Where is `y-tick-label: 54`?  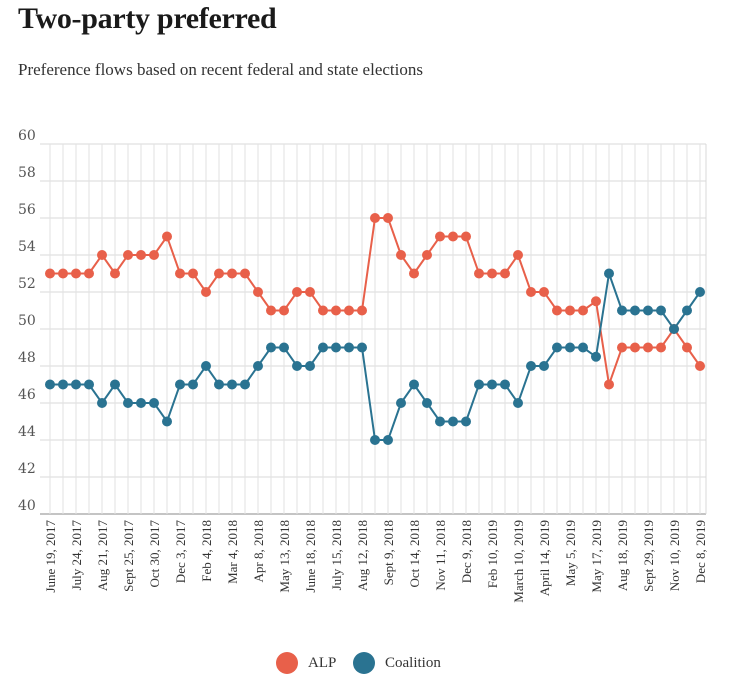
y-tick-label: 54 is located at coordinates (27, 247).